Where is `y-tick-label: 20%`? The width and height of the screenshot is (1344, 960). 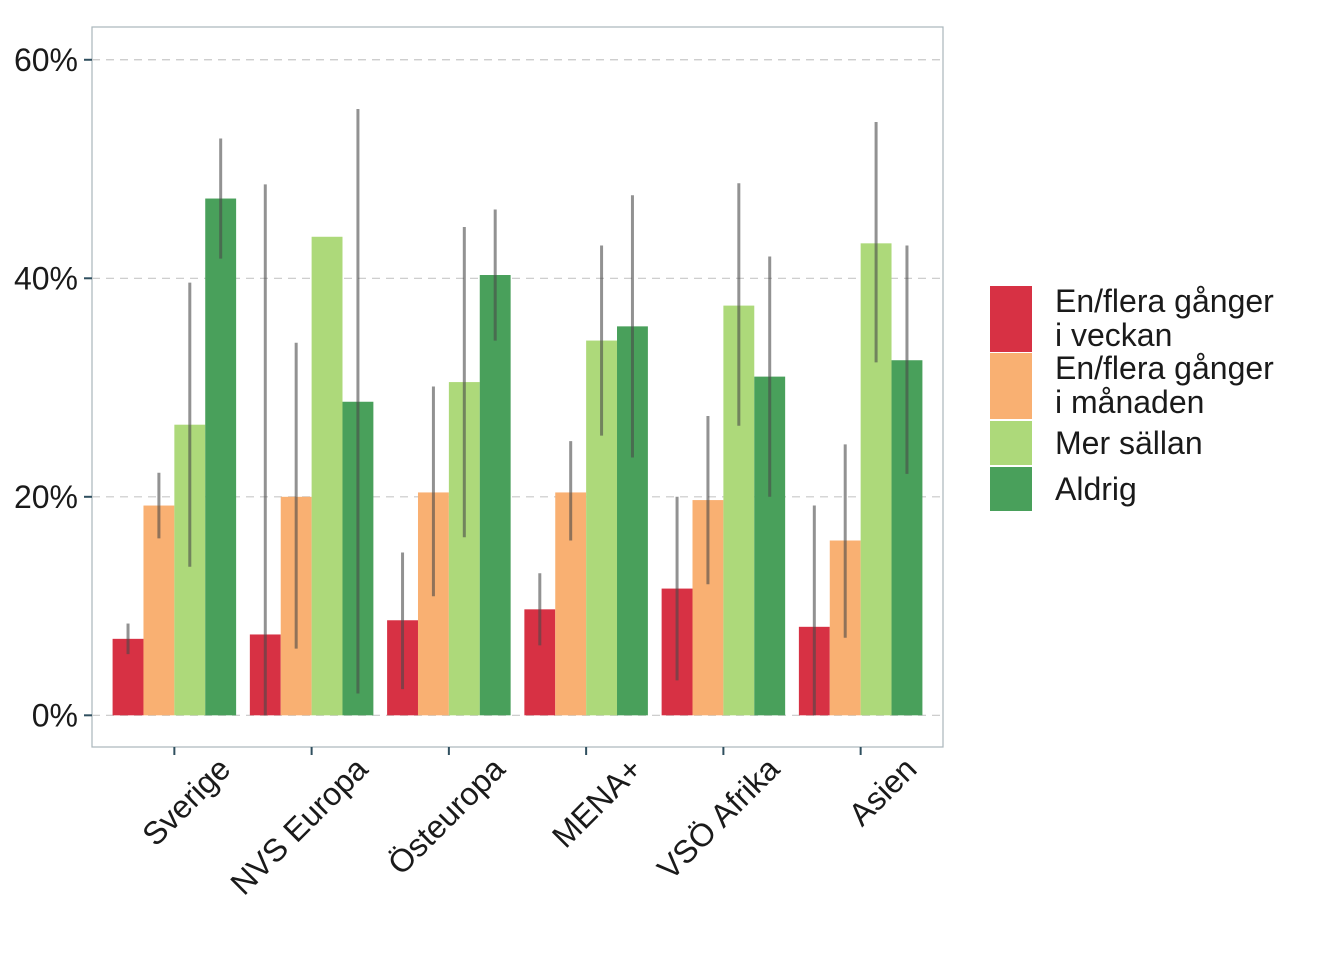 y-tick-label: 20% is located at coordinates (46, 497).